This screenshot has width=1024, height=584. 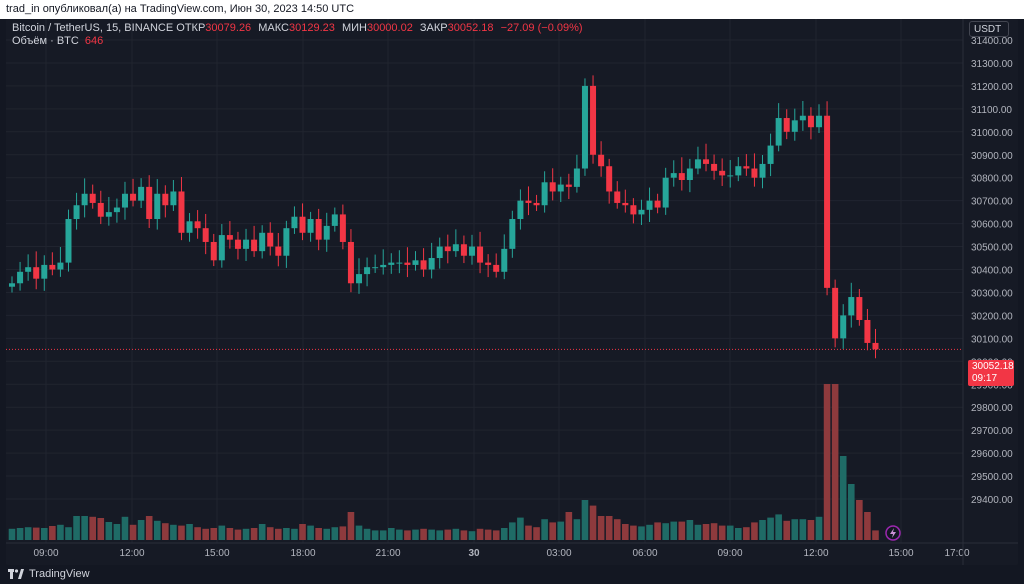 What do you see at coordinates (45, 41) in the screenshot?
I see `volume-label: Объём · BTC` at bounding box center [45, 41].